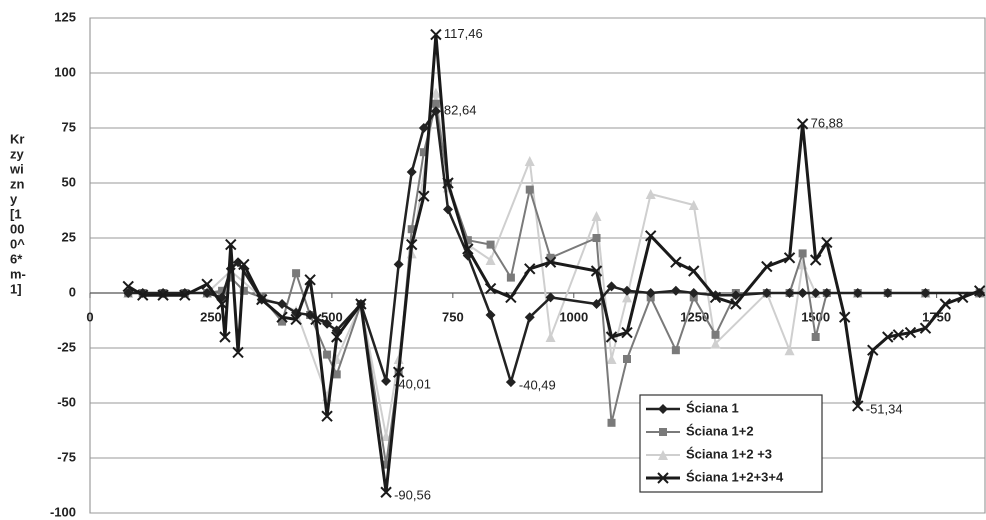  What do you see at coordinates (17, 228) in the screenshot?
I see `y-axis-label: 00` at bounding box center [17, 228].